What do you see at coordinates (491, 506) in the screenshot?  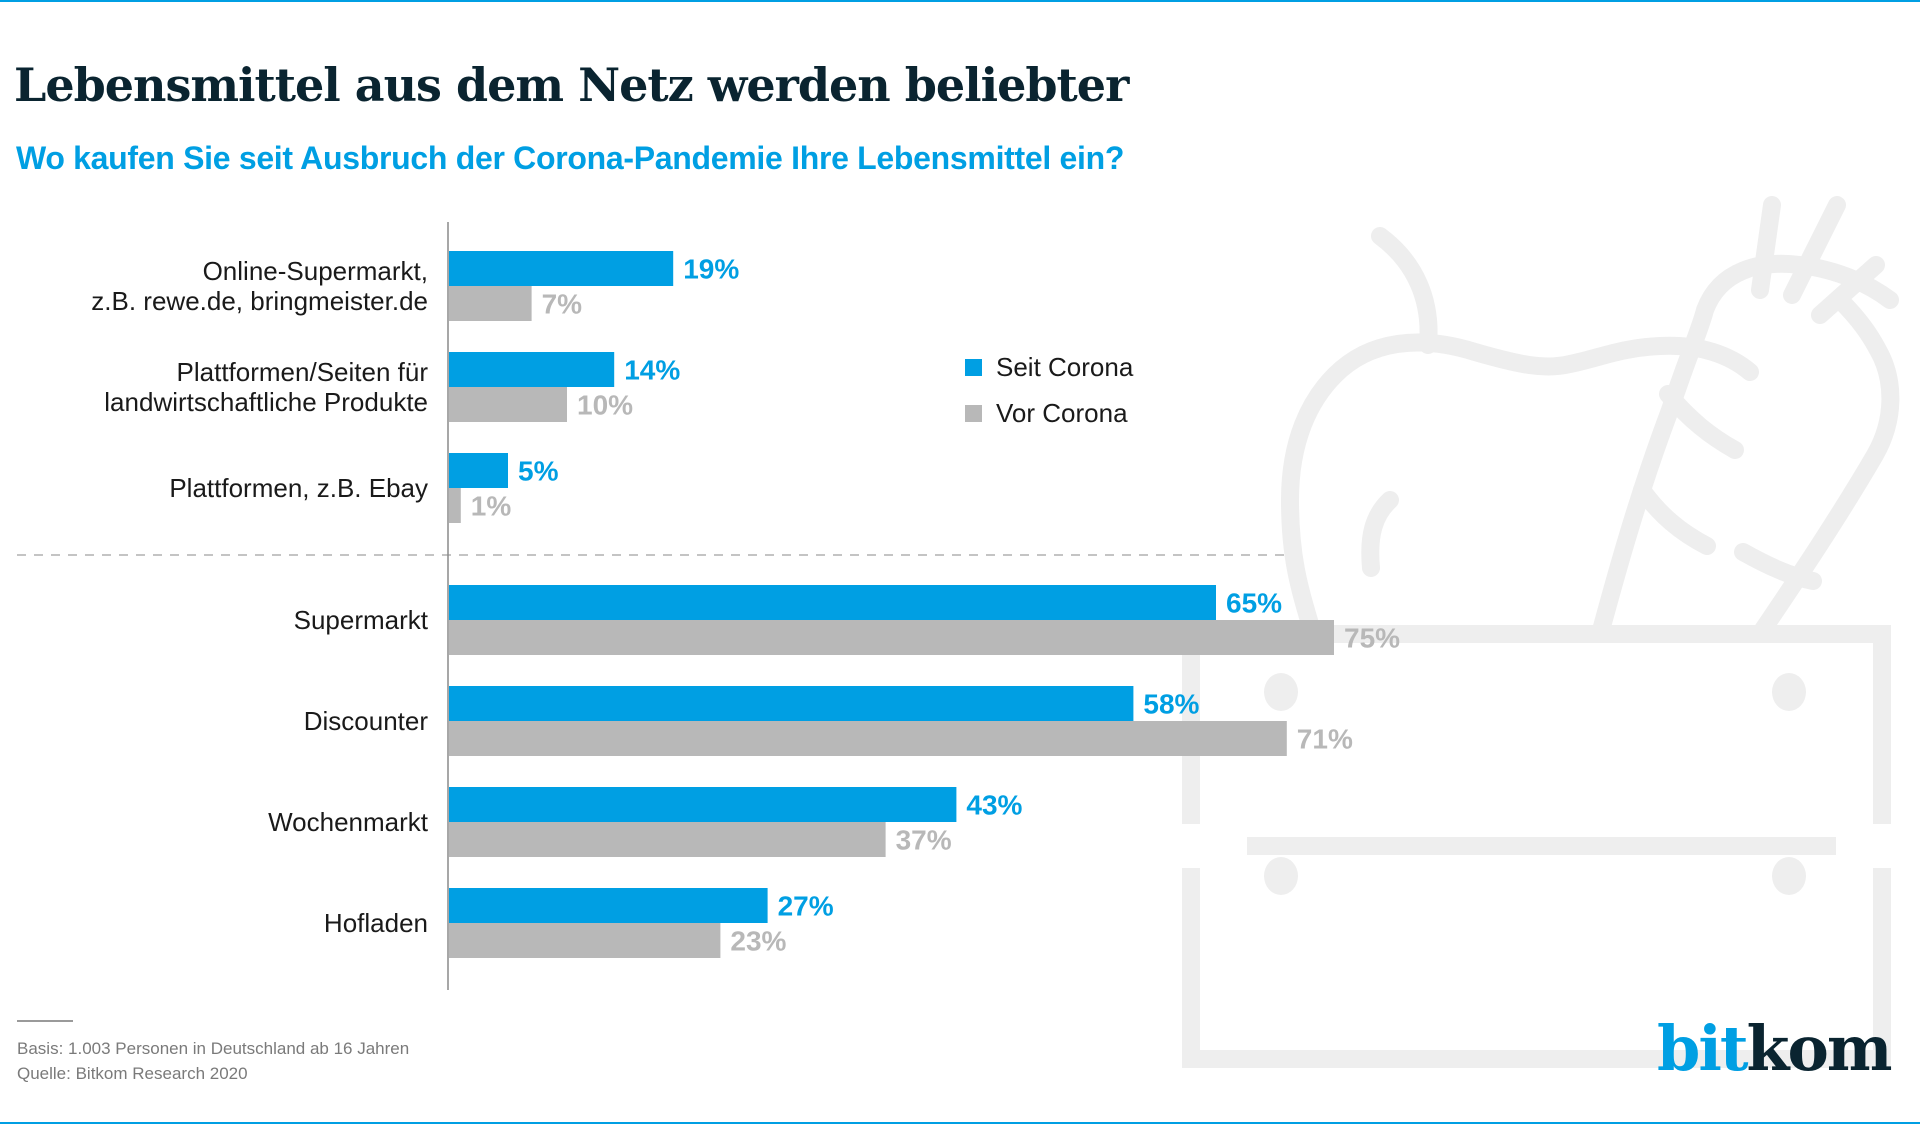 I see `value-label: 1%` at bounding box center [491, 506].